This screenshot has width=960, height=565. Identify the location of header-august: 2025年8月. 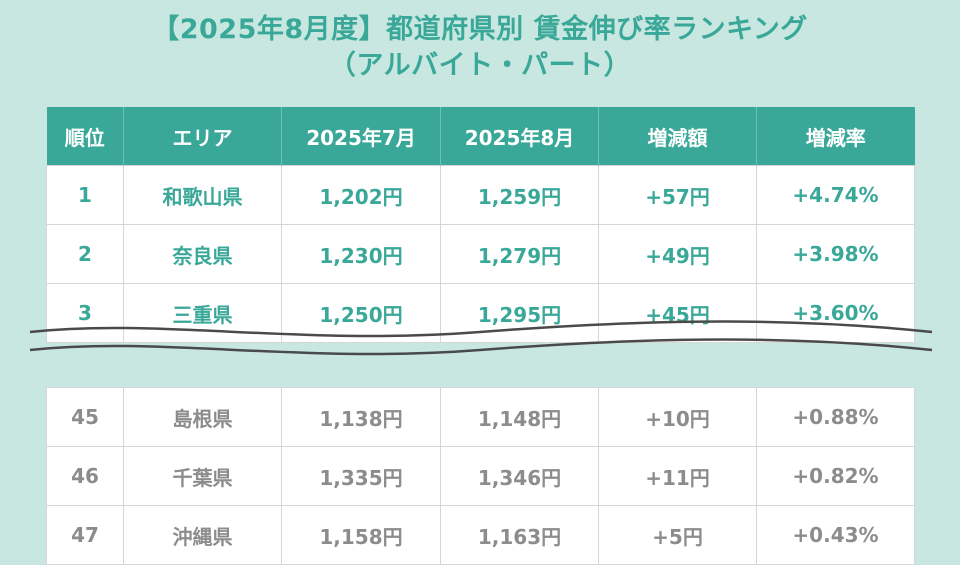
(519, 136).